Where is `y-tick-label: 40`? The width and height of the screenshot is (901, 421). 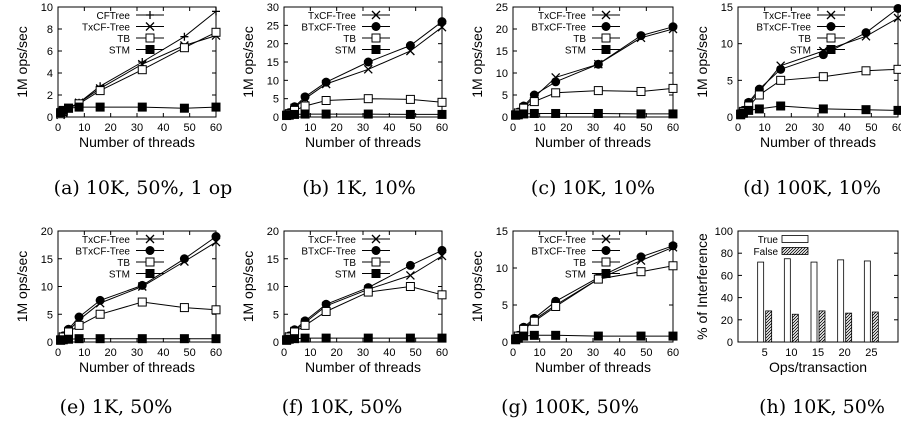 y-tick-label: 40 is located at coordinates (727, 299).